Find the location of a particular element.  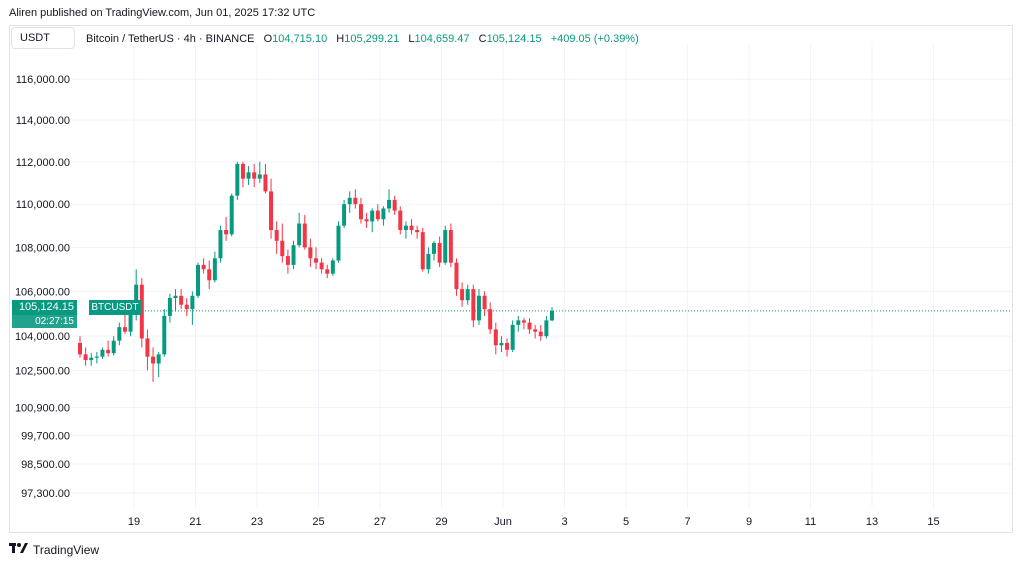

footer-branding: TradingView is located at coordinates (54, 549).